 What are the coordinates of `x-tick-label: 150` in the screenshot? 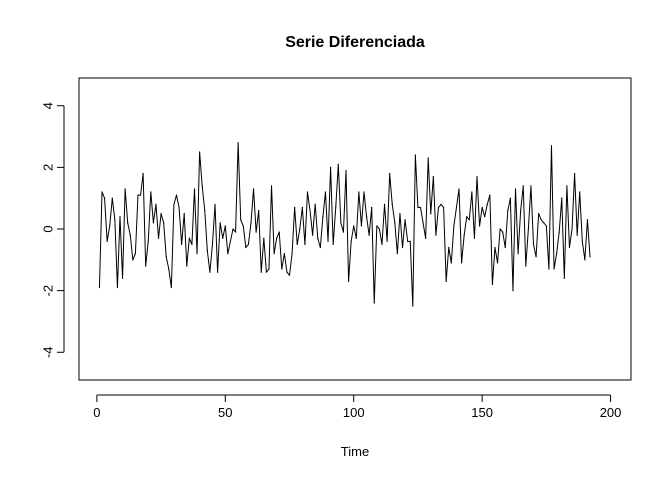 It's located at (482, 412).